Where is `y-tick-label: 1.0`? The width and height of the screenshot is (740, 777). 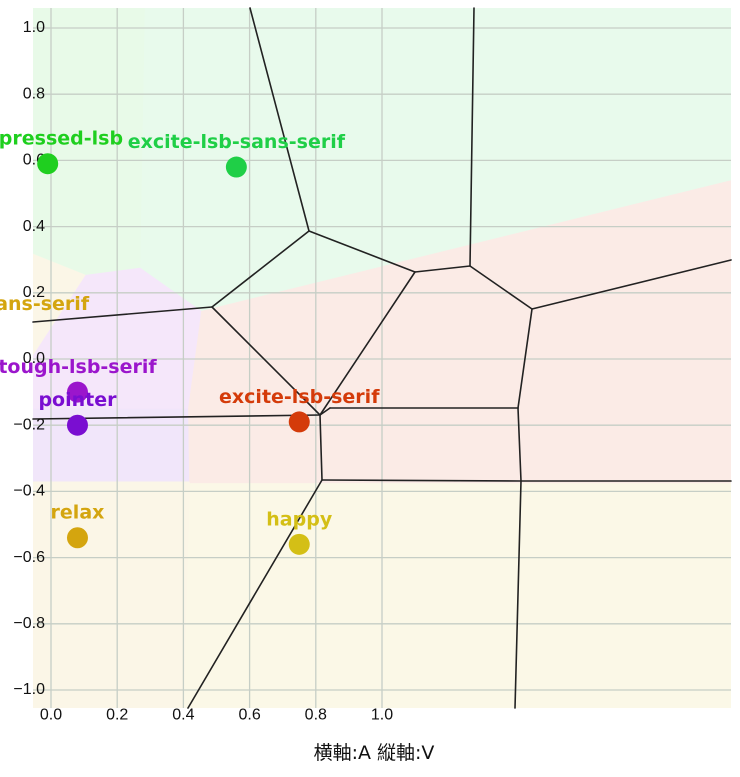
y-tick-label: 1.0 is located at coordinates (34, 27).